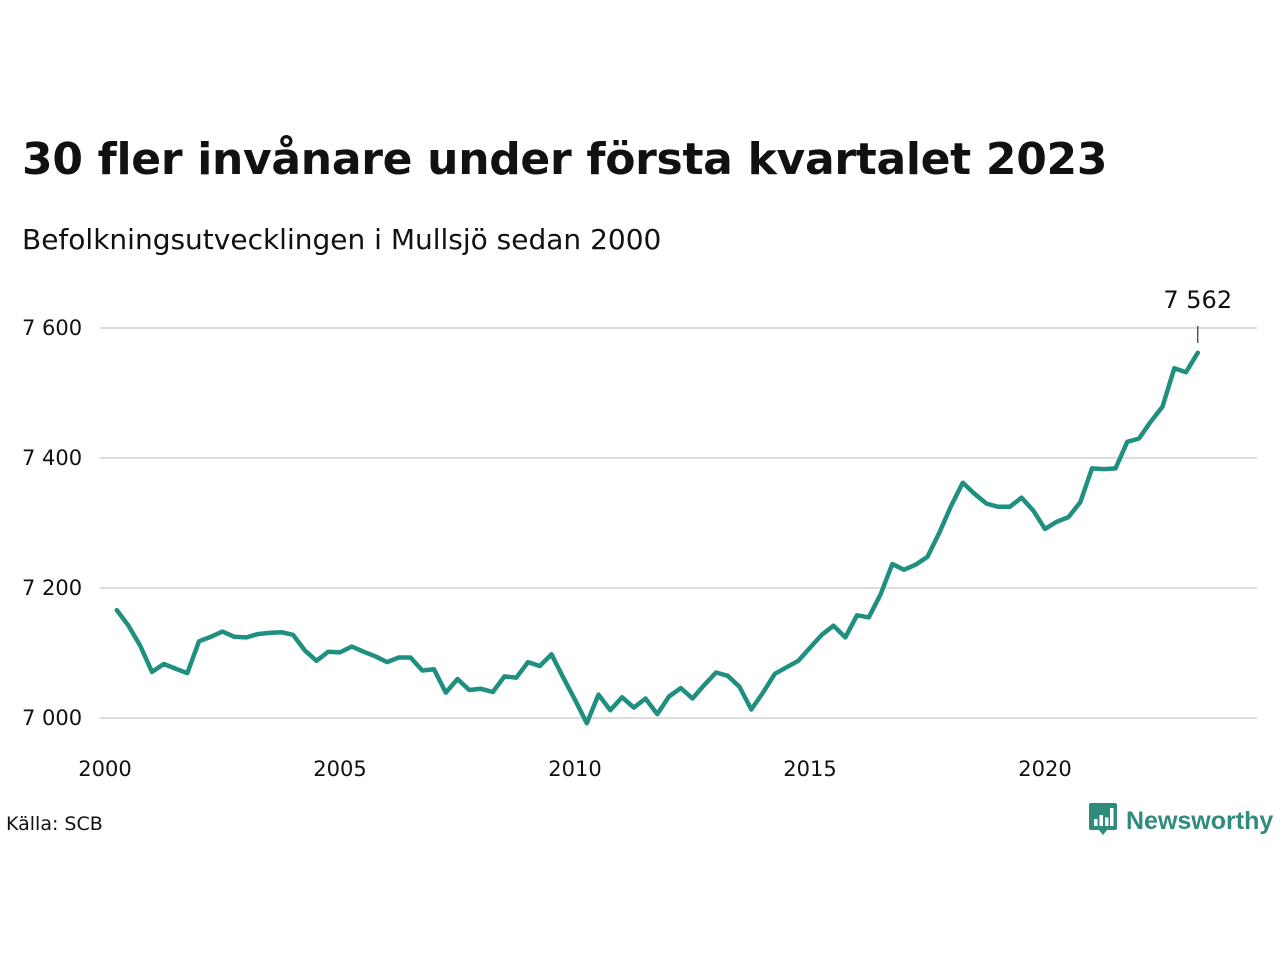 This screenshot has height=960, width=1280. Describe the element at coordinates (52, 523) in the screenshot. I see `y-axis-tick-labels: 7 000 7 200 7 400 7 600` at that location.